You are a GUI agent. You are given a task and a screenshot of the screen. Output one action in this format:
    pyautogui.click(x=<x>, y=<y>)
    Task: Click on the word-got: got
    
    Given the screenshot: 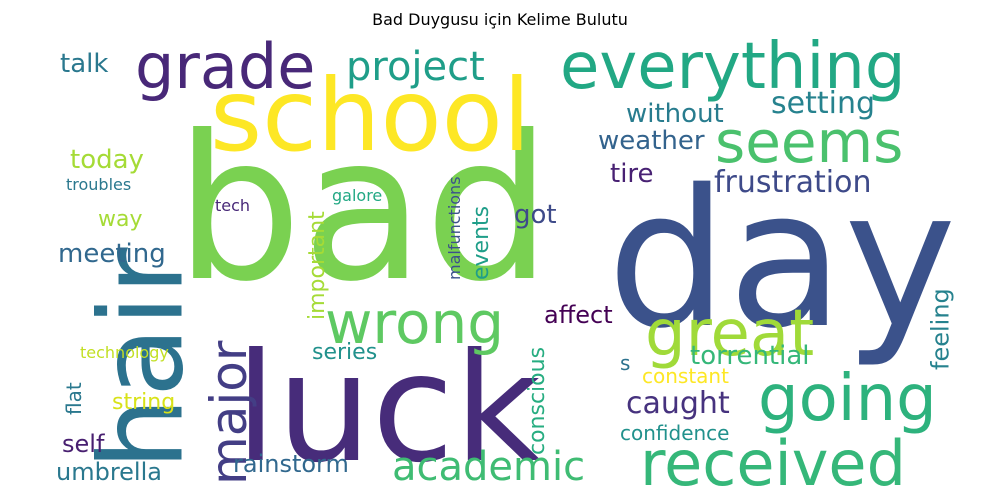 What is the action you would take?
    pyautogui.click(x=535, y=215)
    